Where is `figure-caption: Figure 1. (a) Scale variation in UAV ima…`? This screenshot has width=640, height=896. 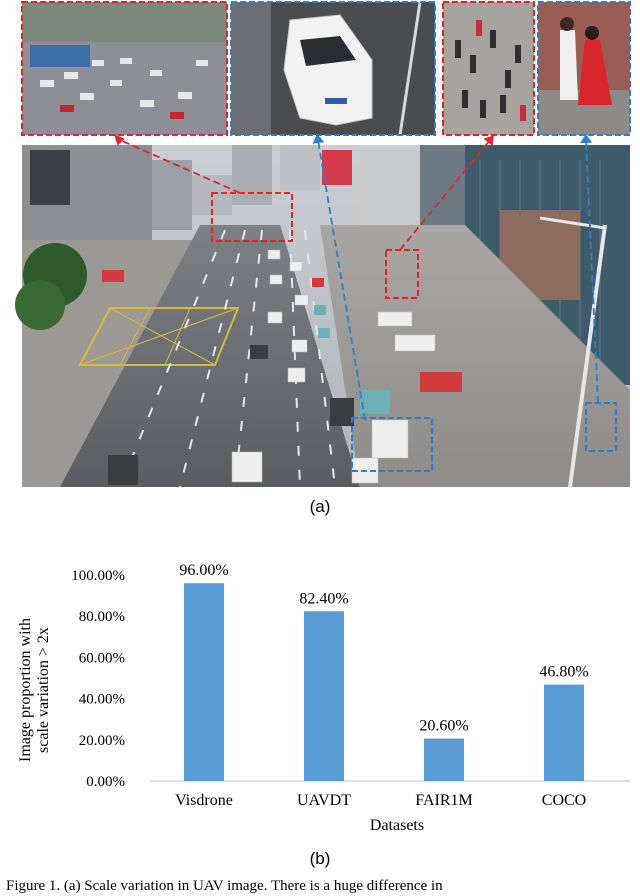
figure-caption: Figure 1. (a) Scale variation in UAV ima… is located at coordinates (224, 886).